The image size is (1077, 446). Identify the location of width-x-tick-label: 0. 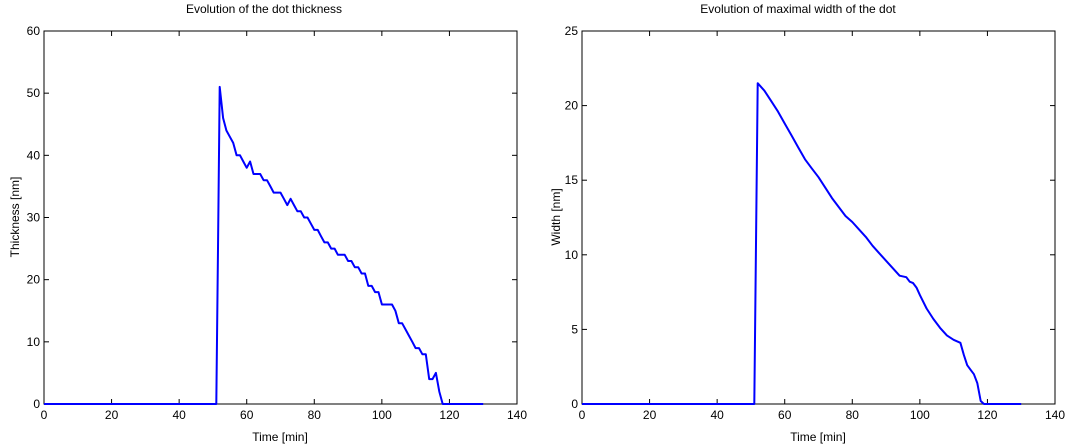
(582, 415).